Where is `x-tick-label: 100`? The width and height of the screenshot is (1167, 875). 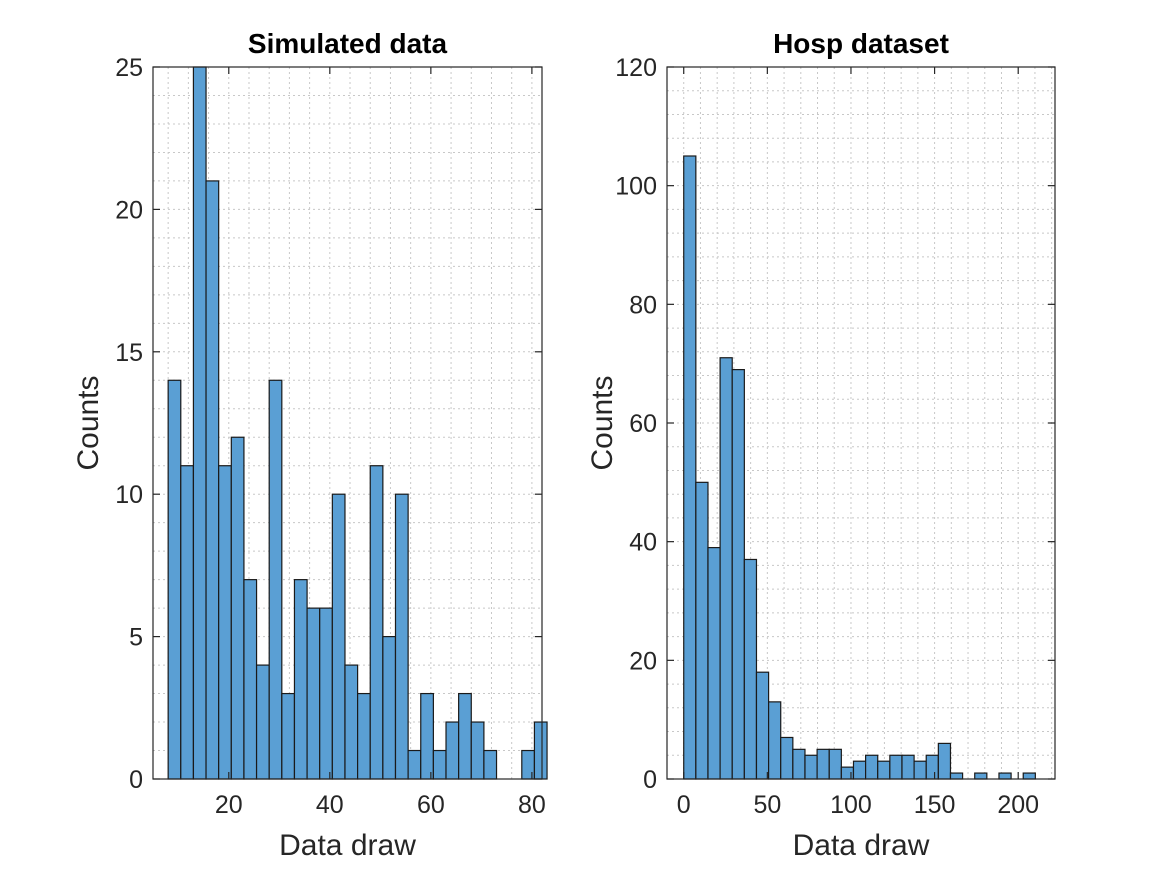 x-tick-label: 100 is located at coordinates (851, 805).